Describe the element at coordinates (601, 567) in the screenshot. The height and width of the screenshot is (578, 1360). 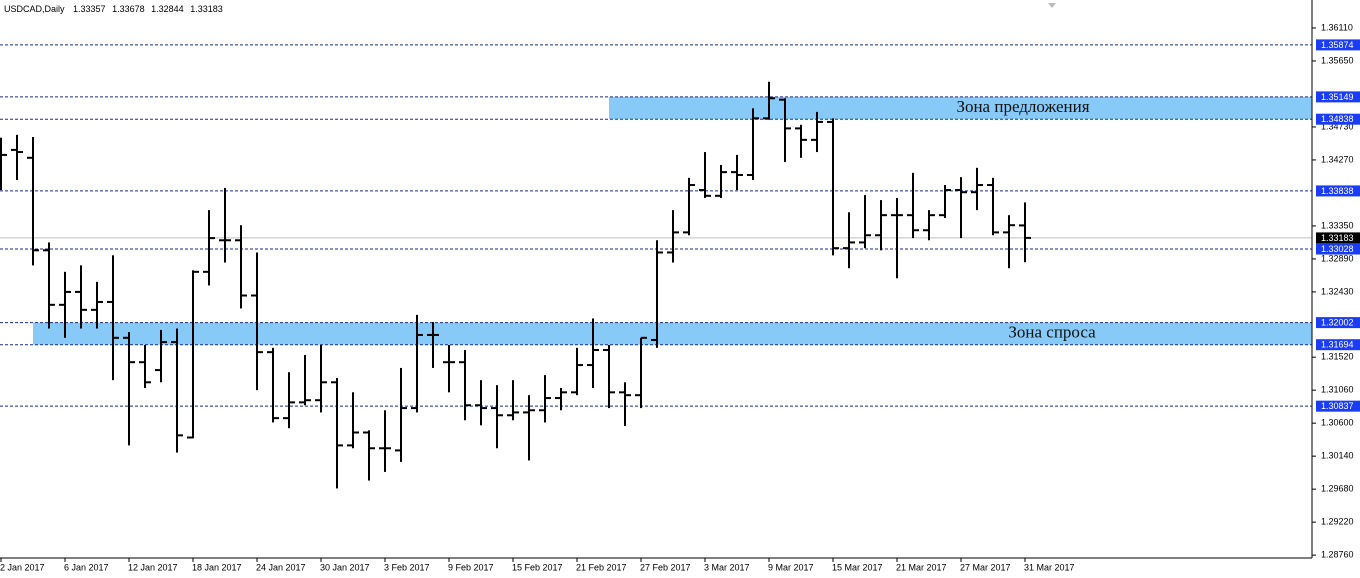
I see `x-tick-label: 21 Feb 2017` at that location.